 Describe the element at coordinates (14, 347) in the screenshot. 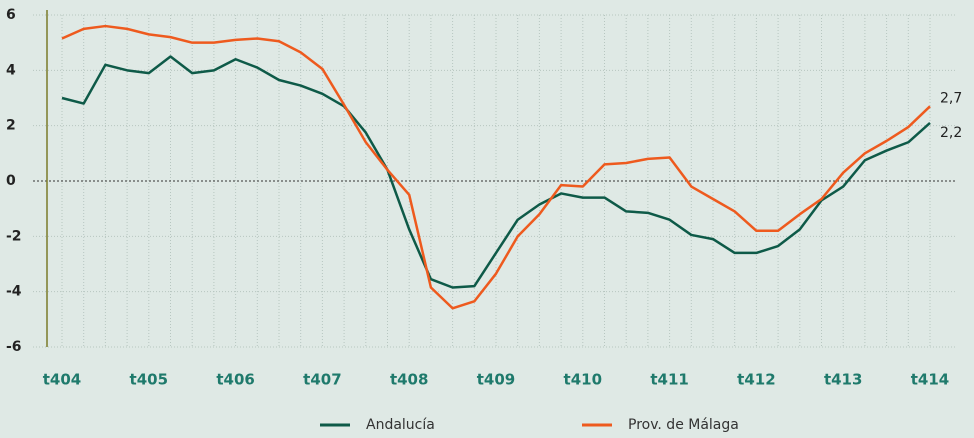

I see `y-tick-label: -6` at that location.